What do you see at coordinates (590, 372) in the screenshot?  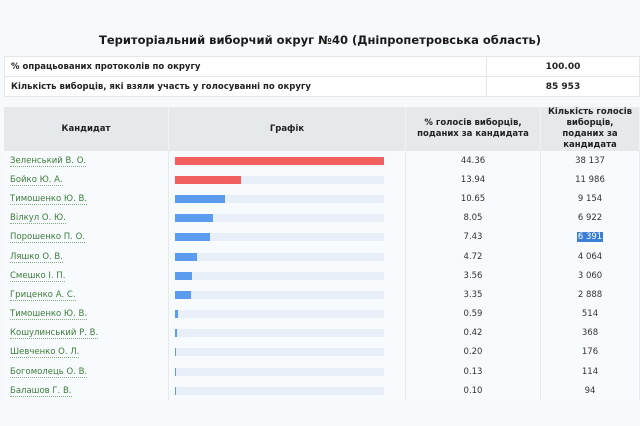 I see `votes-cell: 114` at bounding box center [590, 372].